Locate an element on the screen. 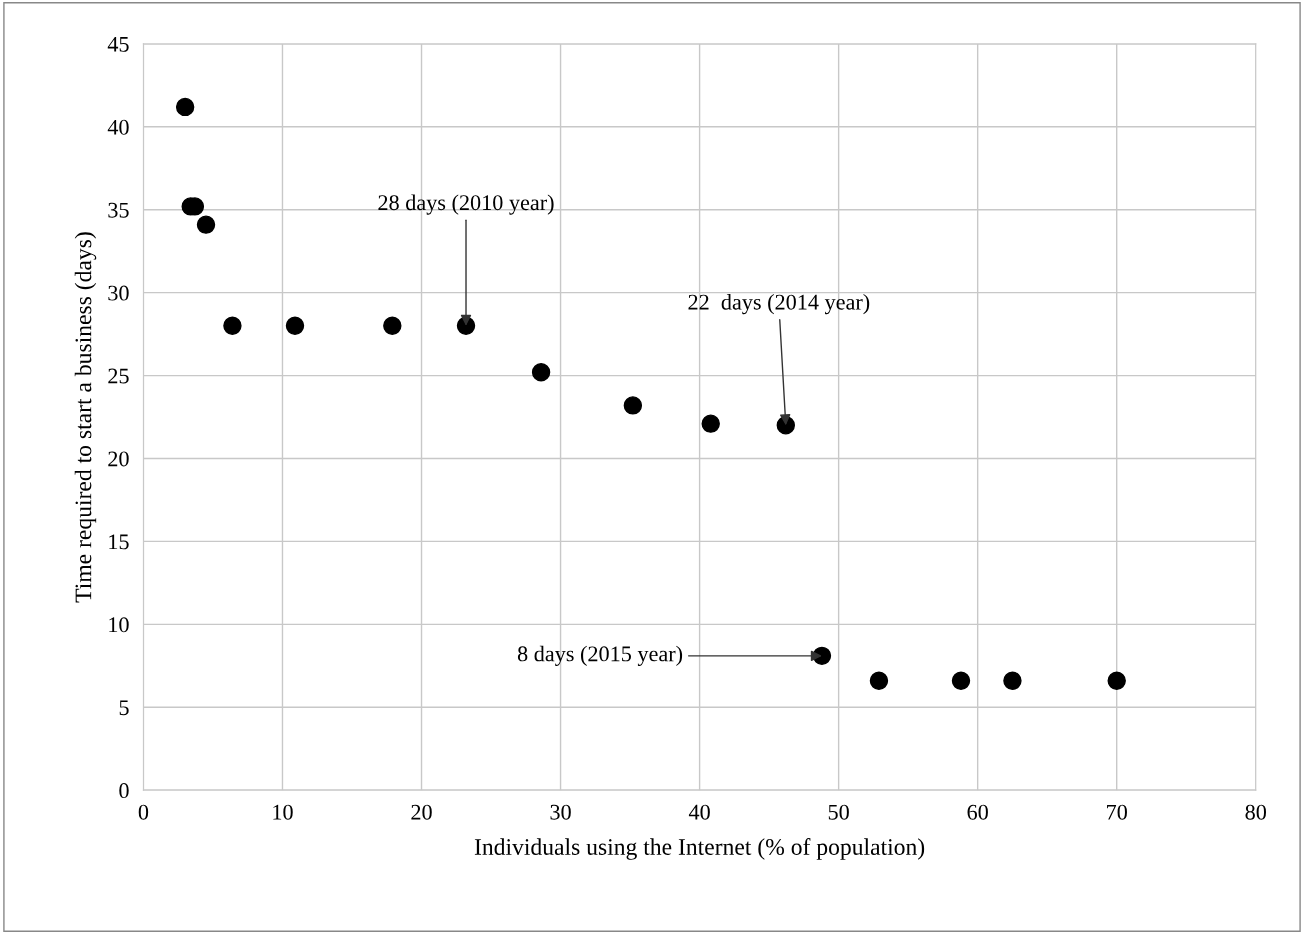 The image size is (1304, 934). x-tick-label: 0 is located at coordinates (143, 812).